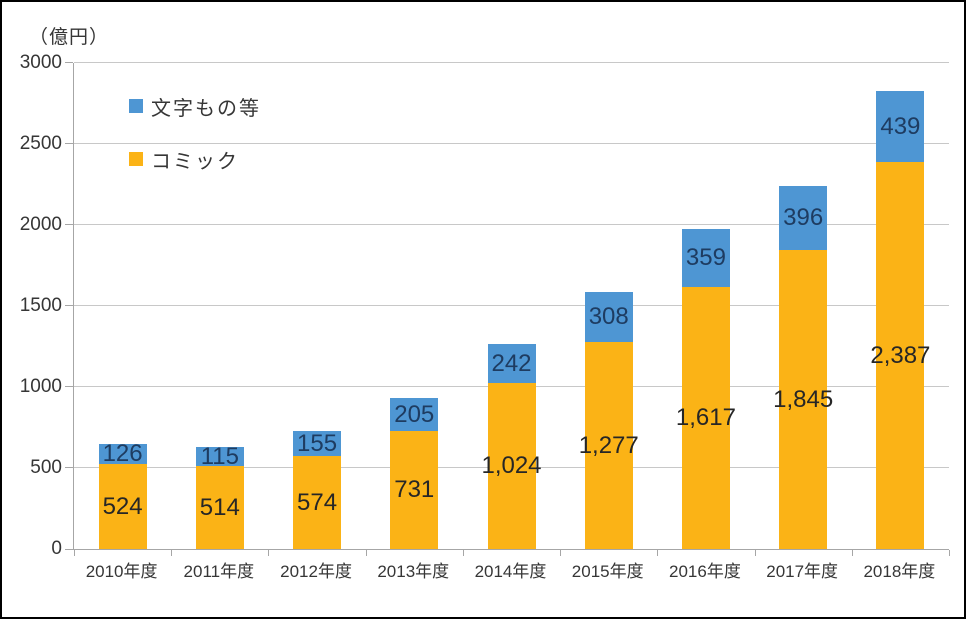 The width and height of the screenshot is (966, 619). Describe the element at coordinates (607, 571) in the screenshot. I see `x-axis-label-5: 2015年度` at that location.